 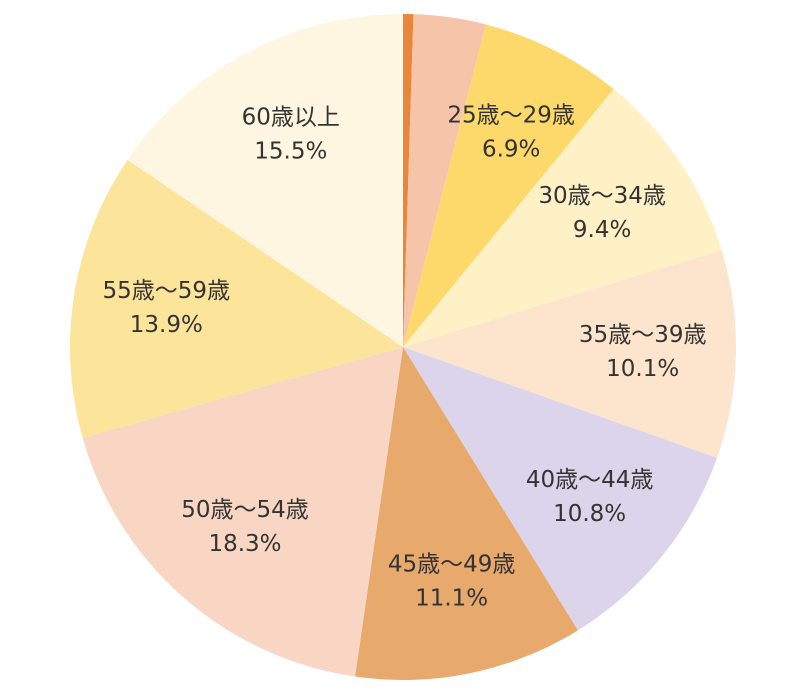 What do you see at coordinates (166, 325) in the screenshot?
I see `slice-value-label: 13.9%` at bounding box center [166, 325].